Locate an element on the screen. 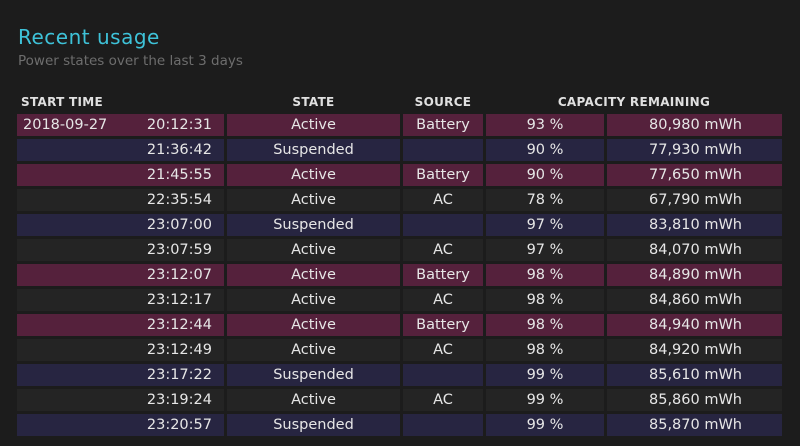 This screenshot has height=446, width=800. start-time-cell: 23:20:57 is located at coordinates (120, 425).